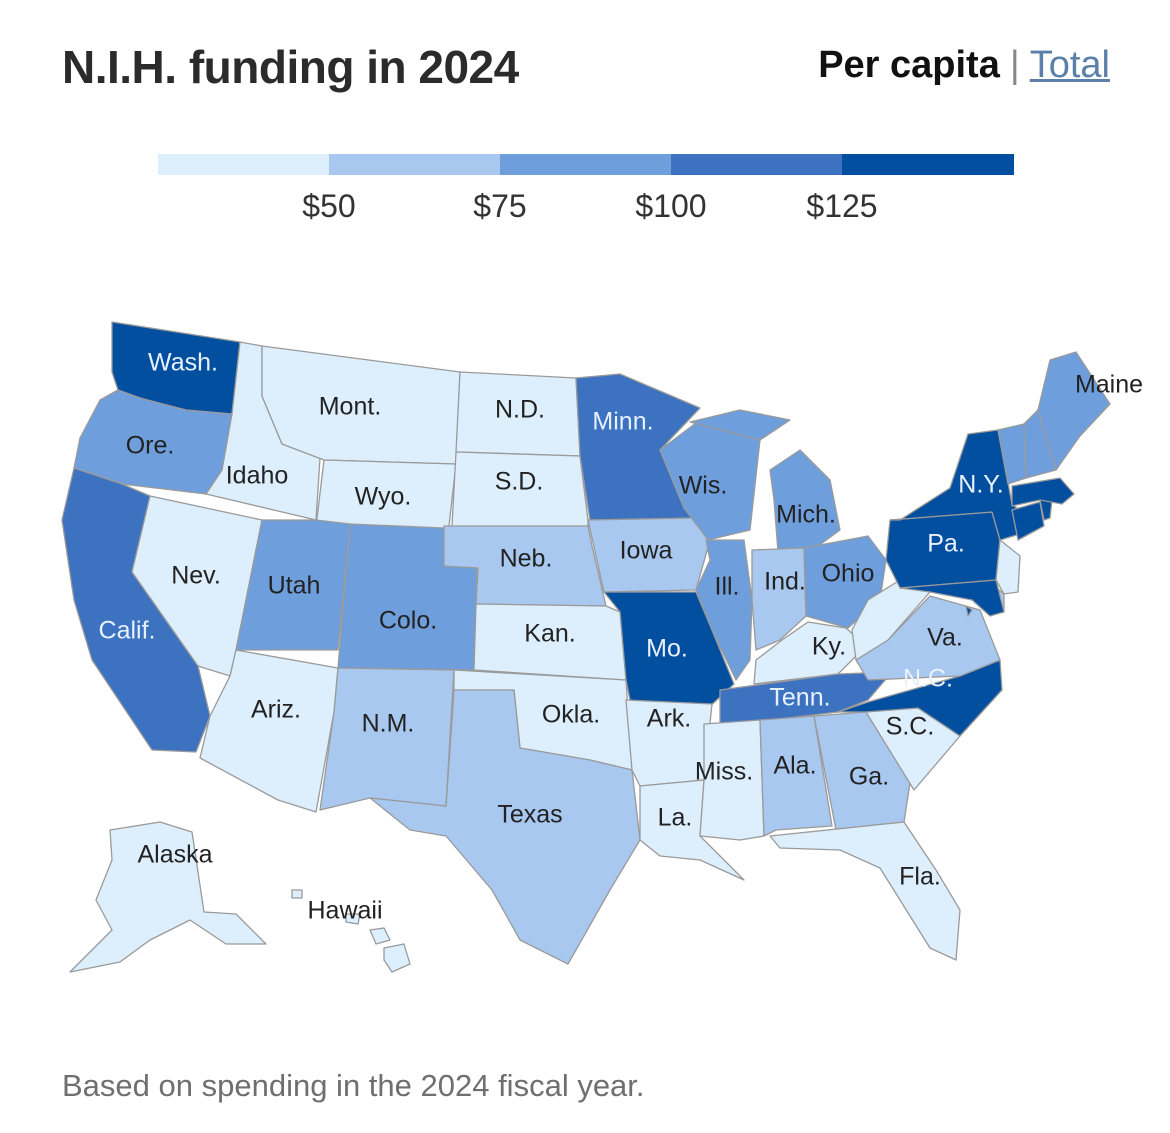 Image resolution: width=1170 pixels, height=1133 pixels. Describe the element at coordinates (408, 621) in the screenshot. I see `state-label-colorado: Colo.` at that location.